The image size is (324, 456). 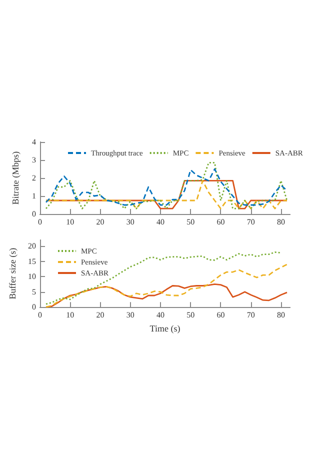 What do you see at coordinates (34, 196) in the screenshot?
I see `y-tick-label: 1` at bounding box center [34, 196].